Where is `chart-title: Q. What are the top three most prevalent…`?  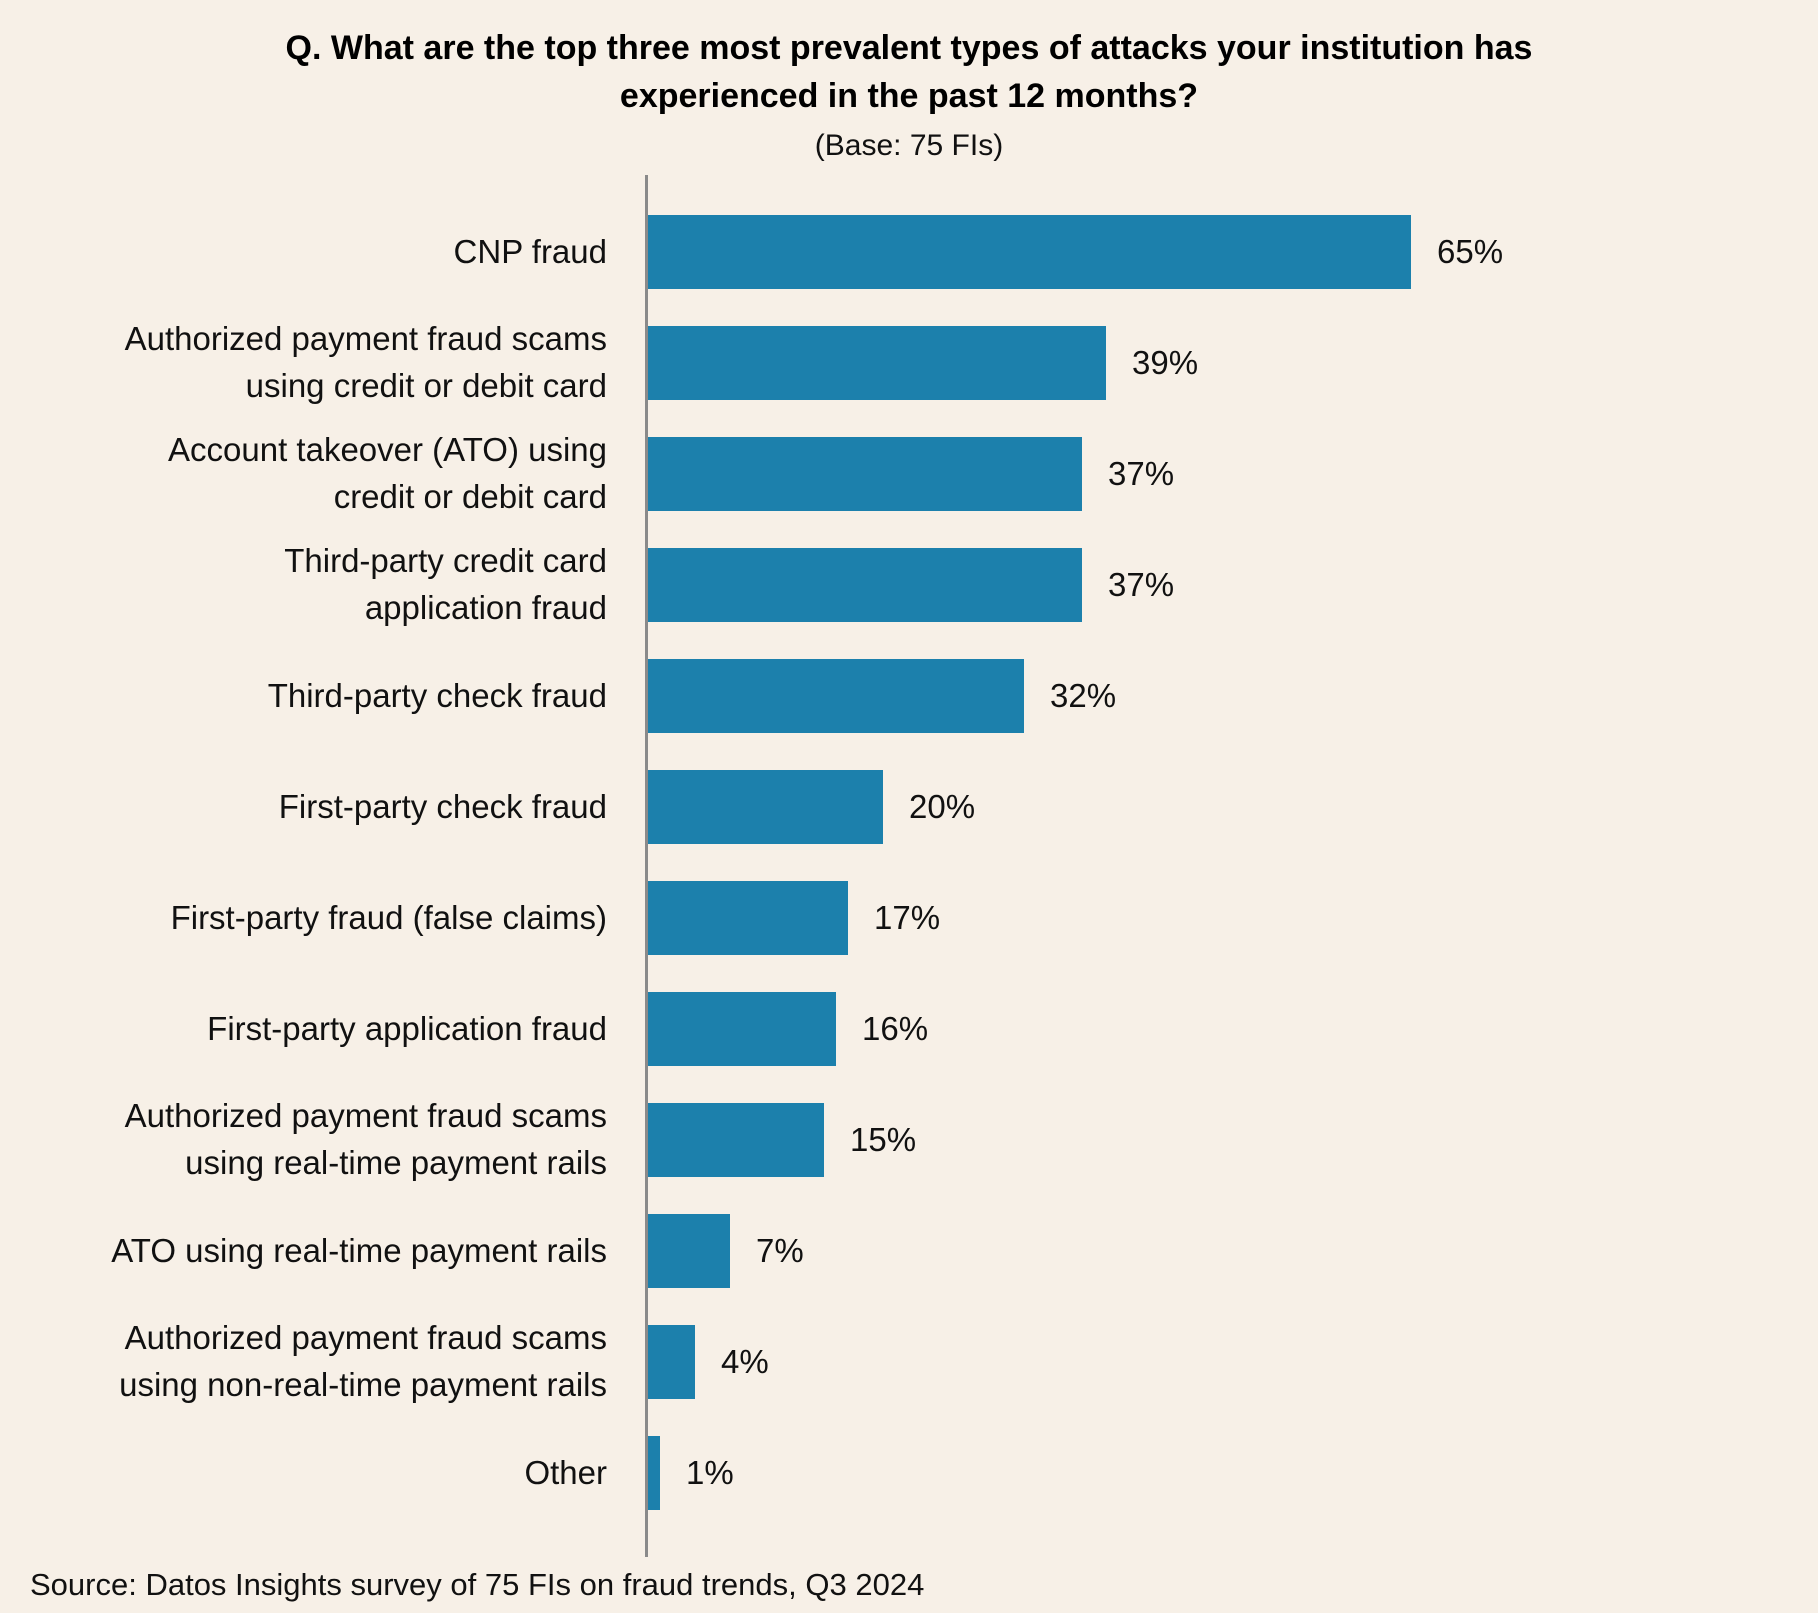 chart-title: Q. What are the top three most prevalent… is located at coordinates (909, 72).